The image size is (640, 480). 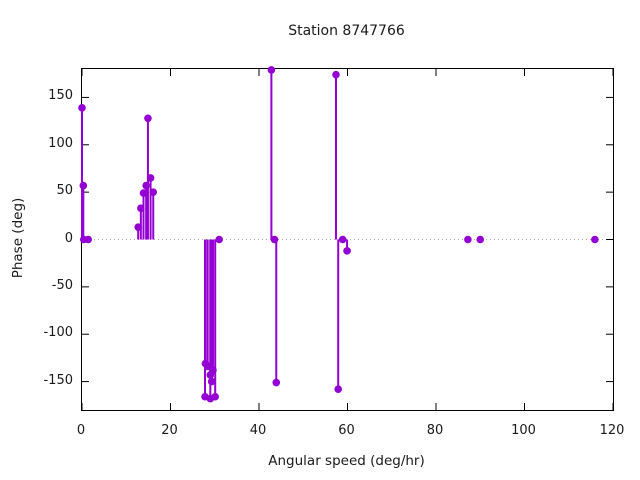 I want to click on y-tick-label: 0, so click(x=68, y=238).